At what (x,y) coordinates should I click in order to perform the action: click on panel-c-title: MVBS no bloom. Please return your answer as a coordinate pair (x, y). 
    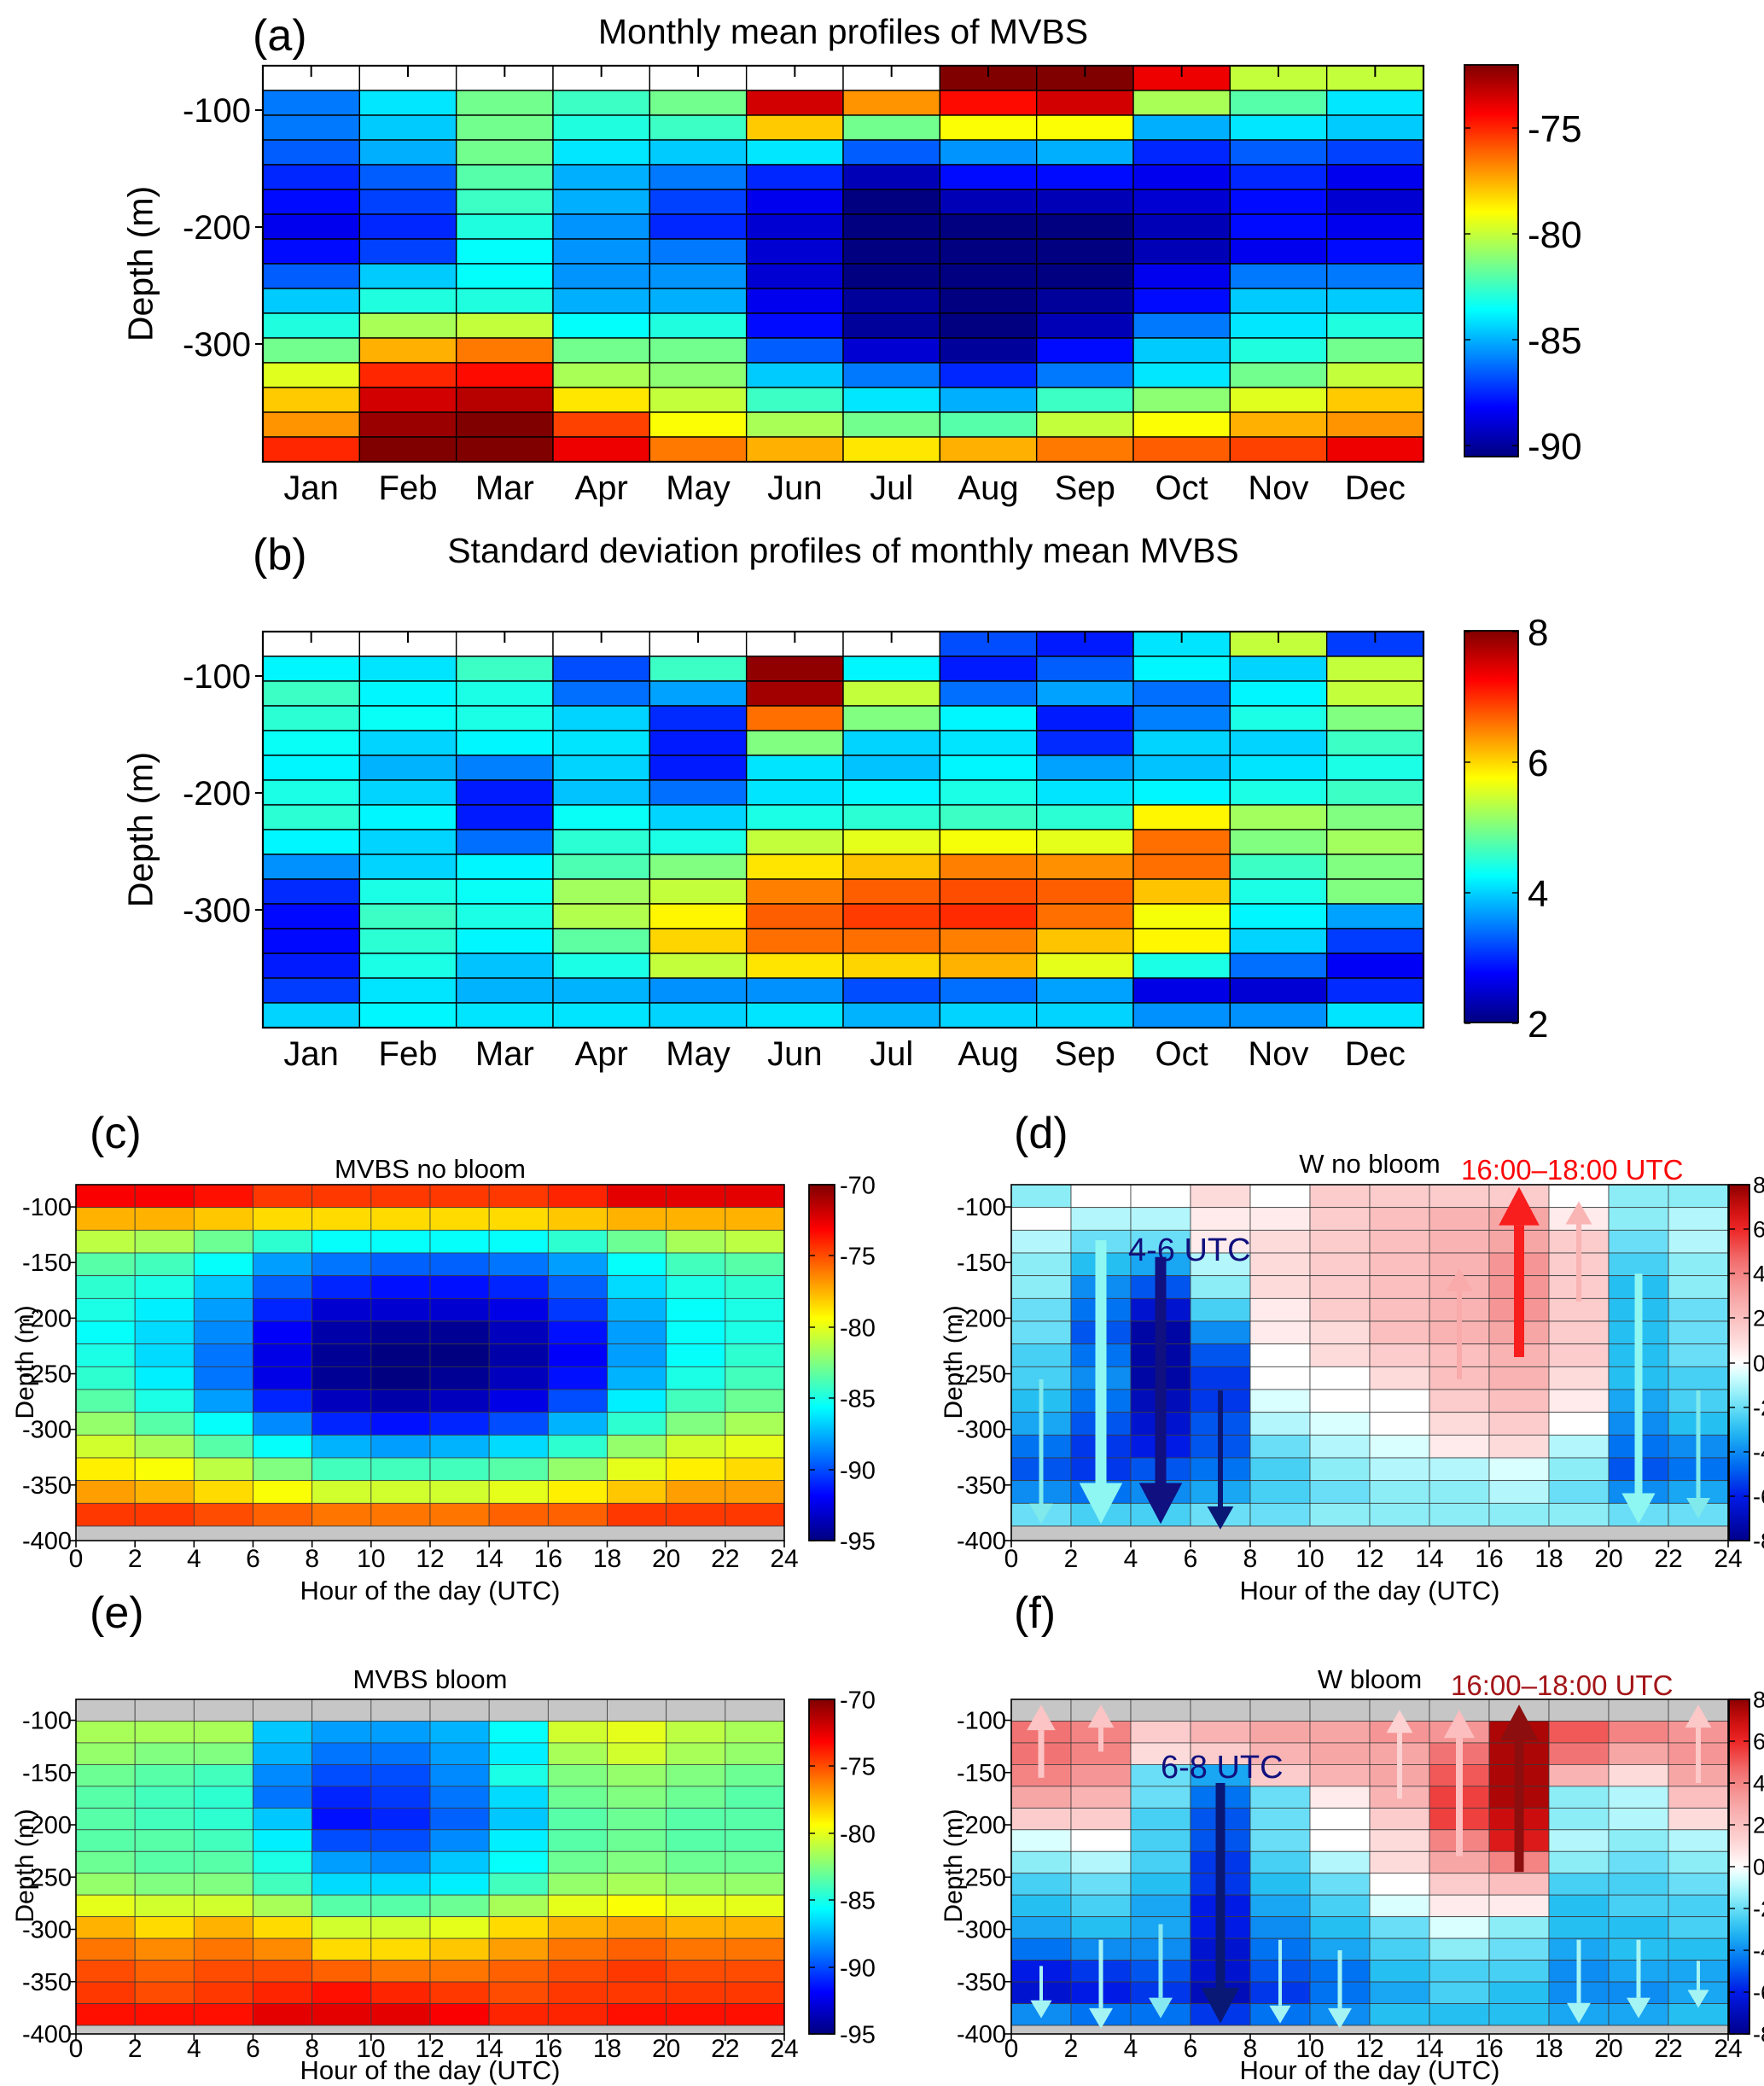
    Looking at the image, I should click on (430, 1169).